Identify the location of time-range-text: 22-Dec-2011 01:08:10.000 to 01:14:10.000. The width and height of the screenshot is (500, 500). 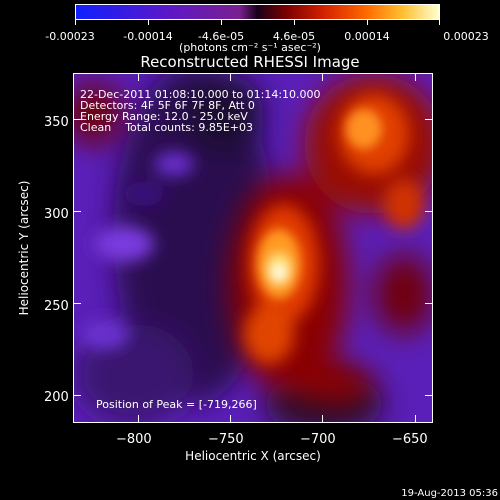
(200, 94).